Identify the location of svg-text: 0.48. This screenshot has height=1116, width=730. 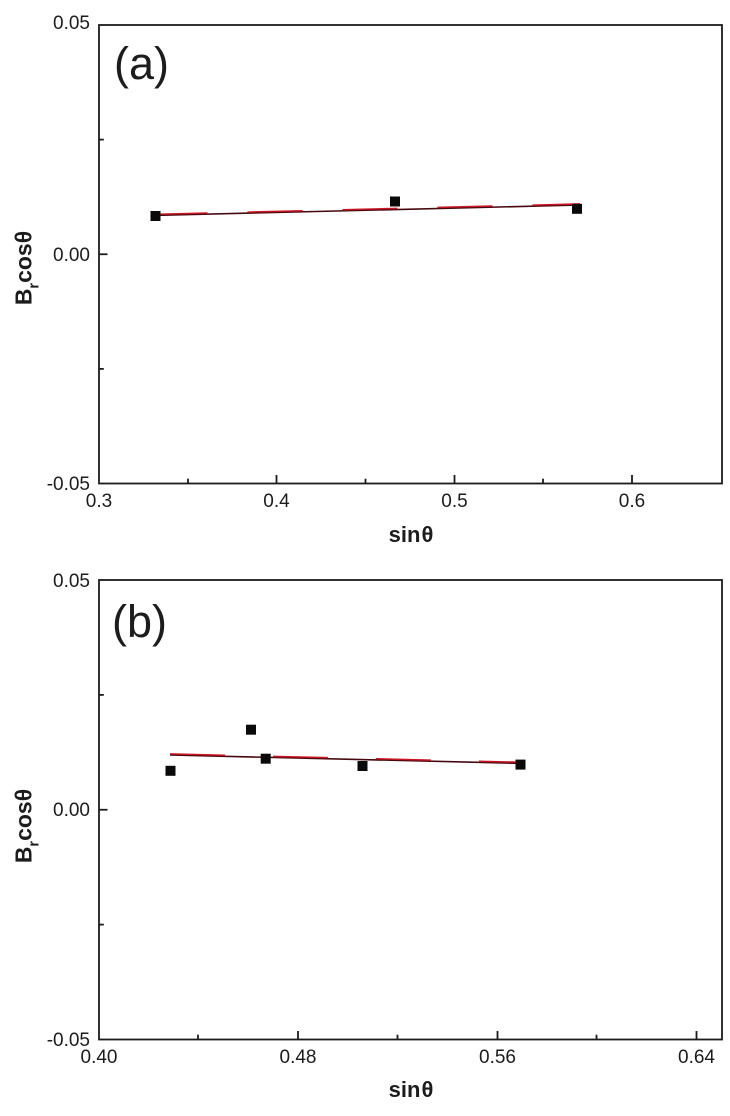
(298, 1057).